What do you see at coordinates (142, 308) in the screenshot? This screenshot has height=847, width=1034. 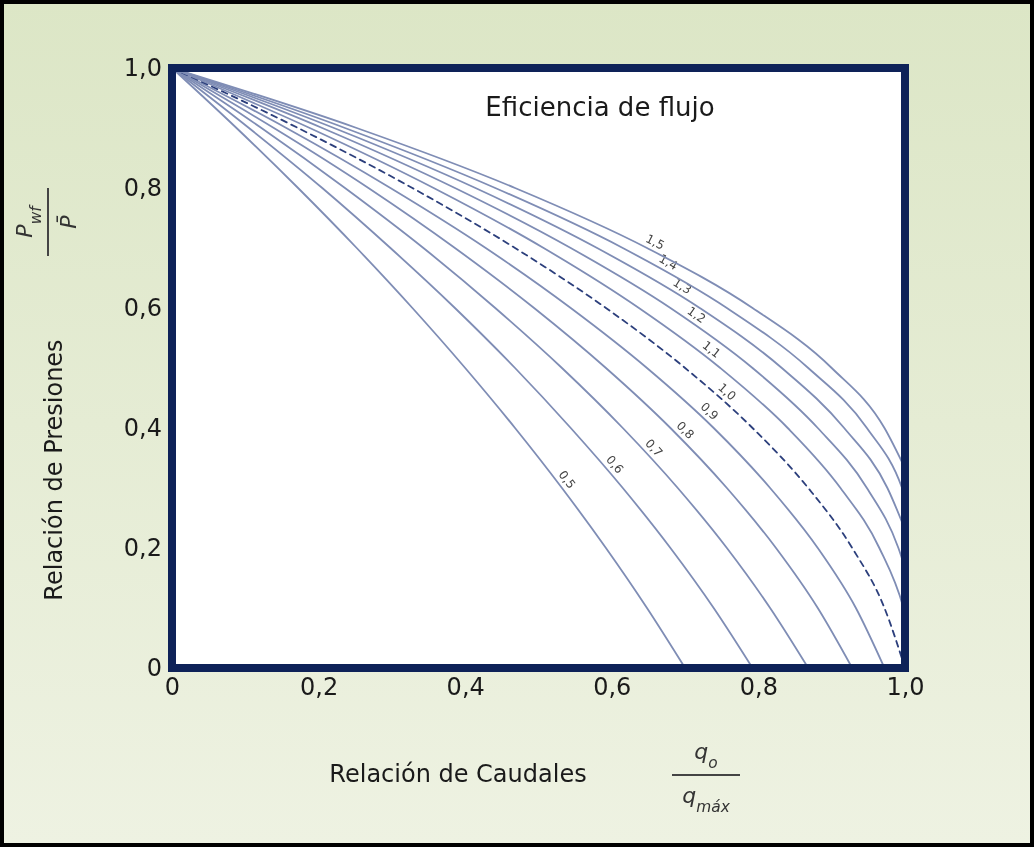 I see `y-tick-label: 0,6` at bounding box center [142, 308].